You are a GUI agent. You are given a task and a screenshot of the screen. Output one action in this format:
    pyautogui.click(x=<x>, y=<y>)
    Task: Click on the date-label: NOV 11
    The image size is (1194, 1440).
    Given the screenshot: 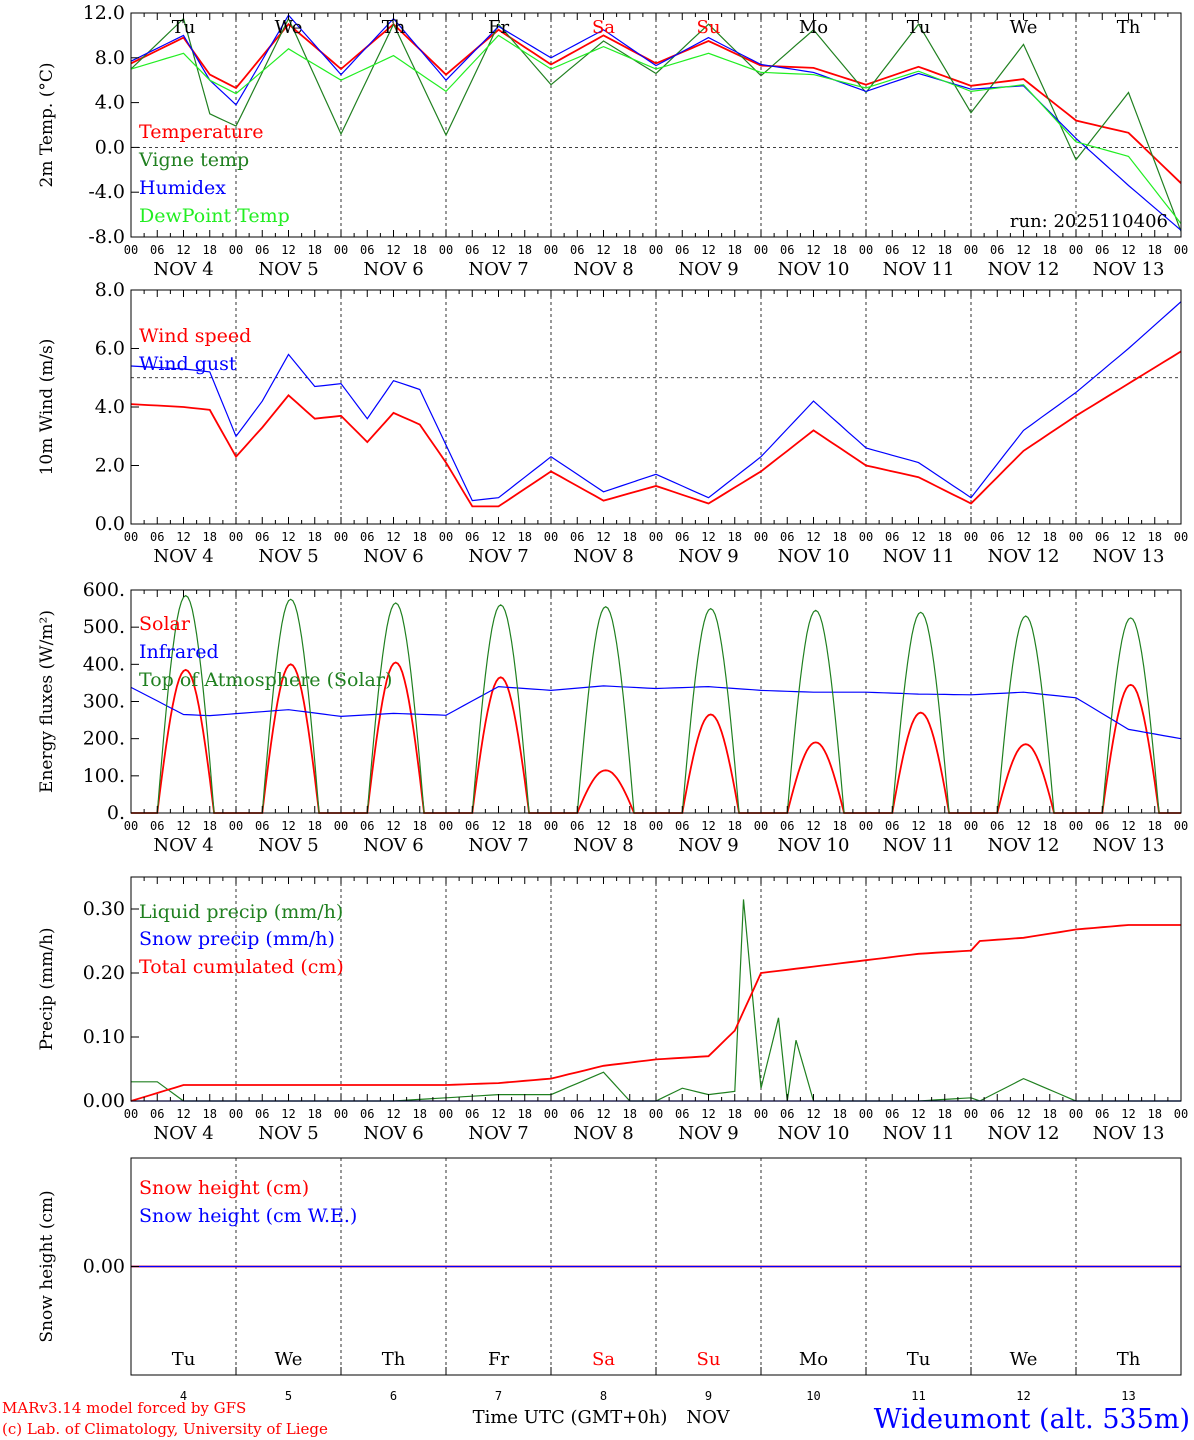 What is the action you would take?
    pyautogui.click(x=919, y=556)
    